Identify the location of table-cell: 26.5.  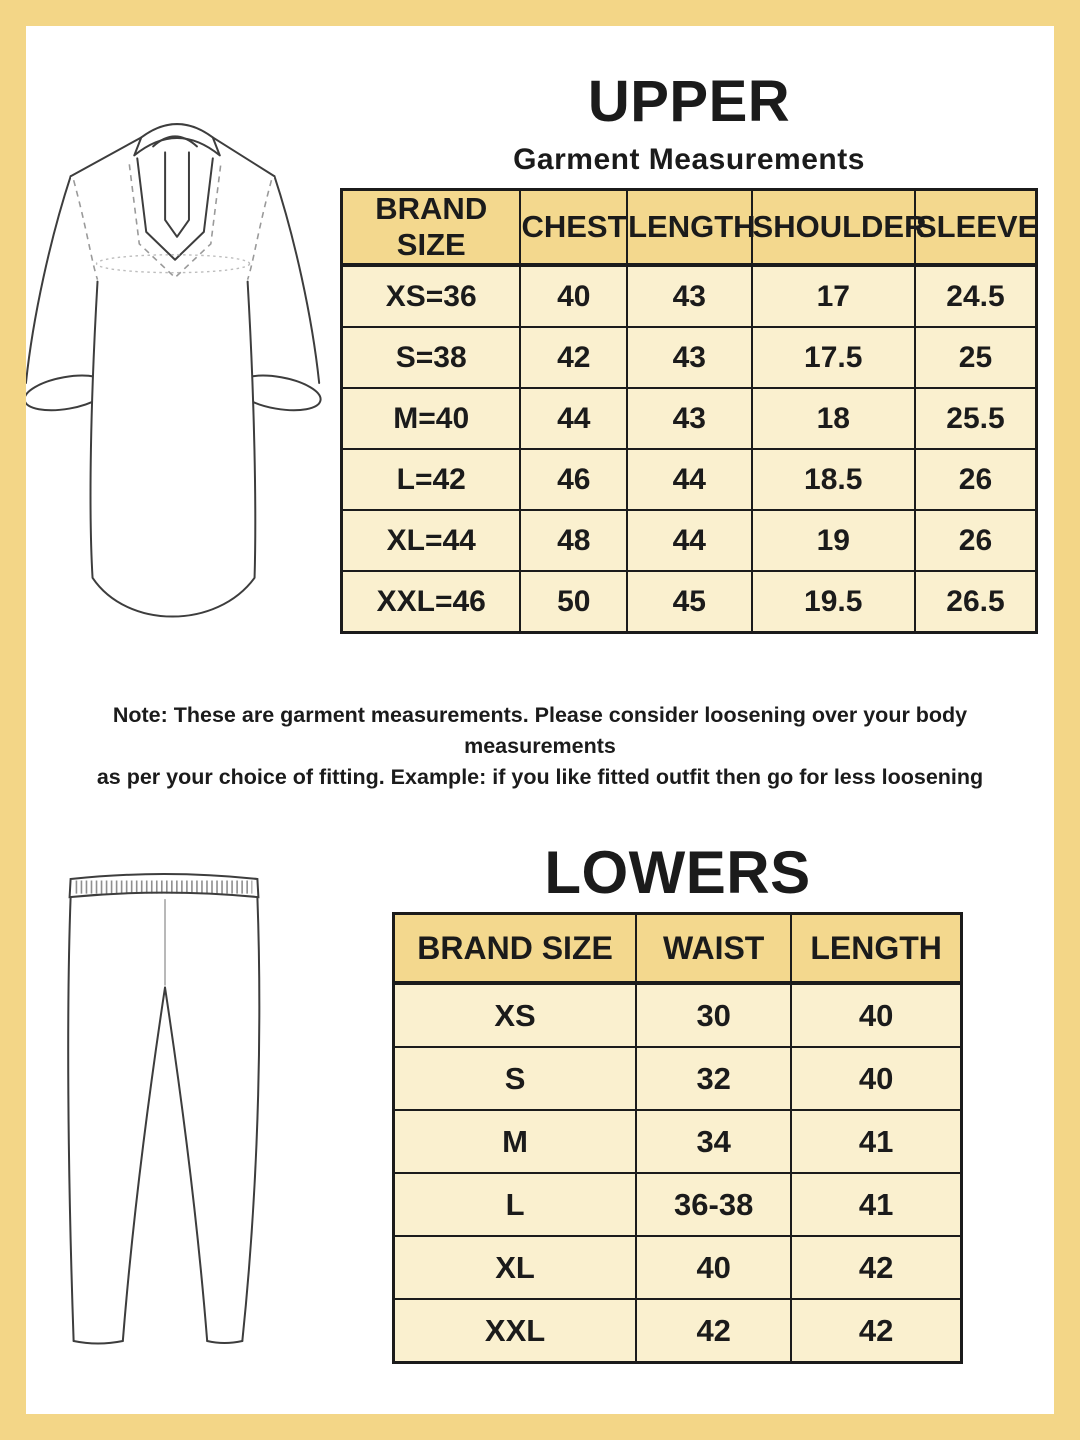
(975, 602).